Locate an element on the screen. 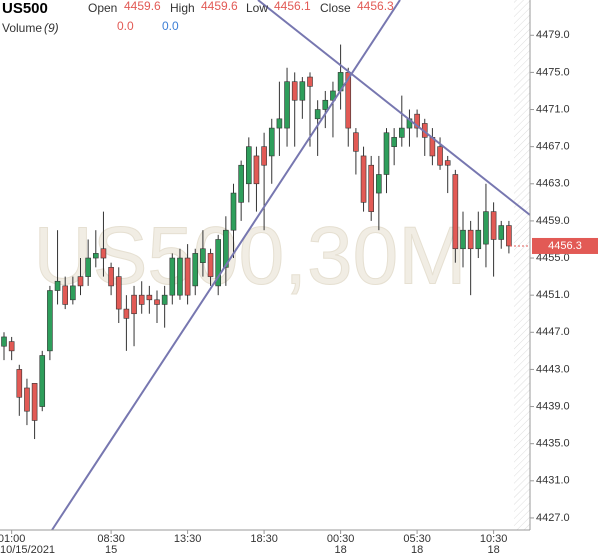 Image resolution: width=600 pixels, height=558 pixels. last-price-label: 4456.3 is located at coordinates (565, 246).